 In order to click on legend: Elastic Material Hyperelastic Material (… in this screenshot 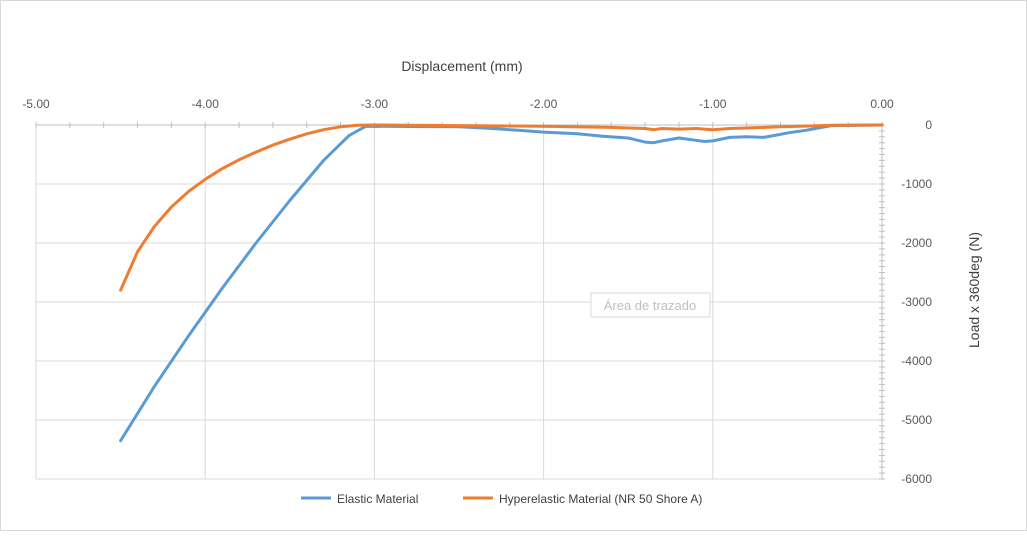, I will do `click(501, 499)`.